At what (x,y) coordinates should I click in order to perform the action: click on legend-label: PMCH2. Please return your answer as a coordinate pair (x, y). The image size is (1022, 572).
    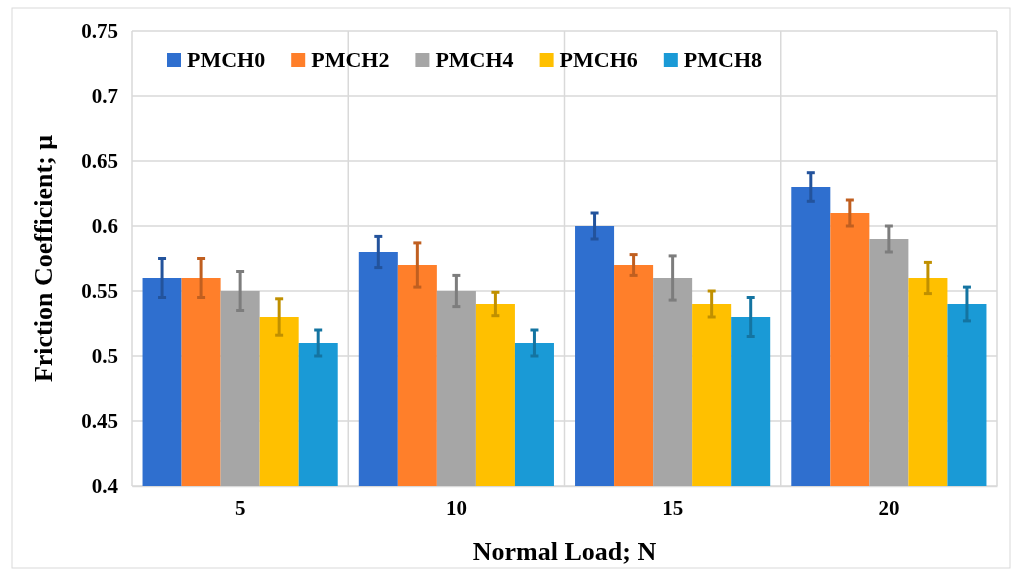
    Looking at the image, I should click on (350, 59).